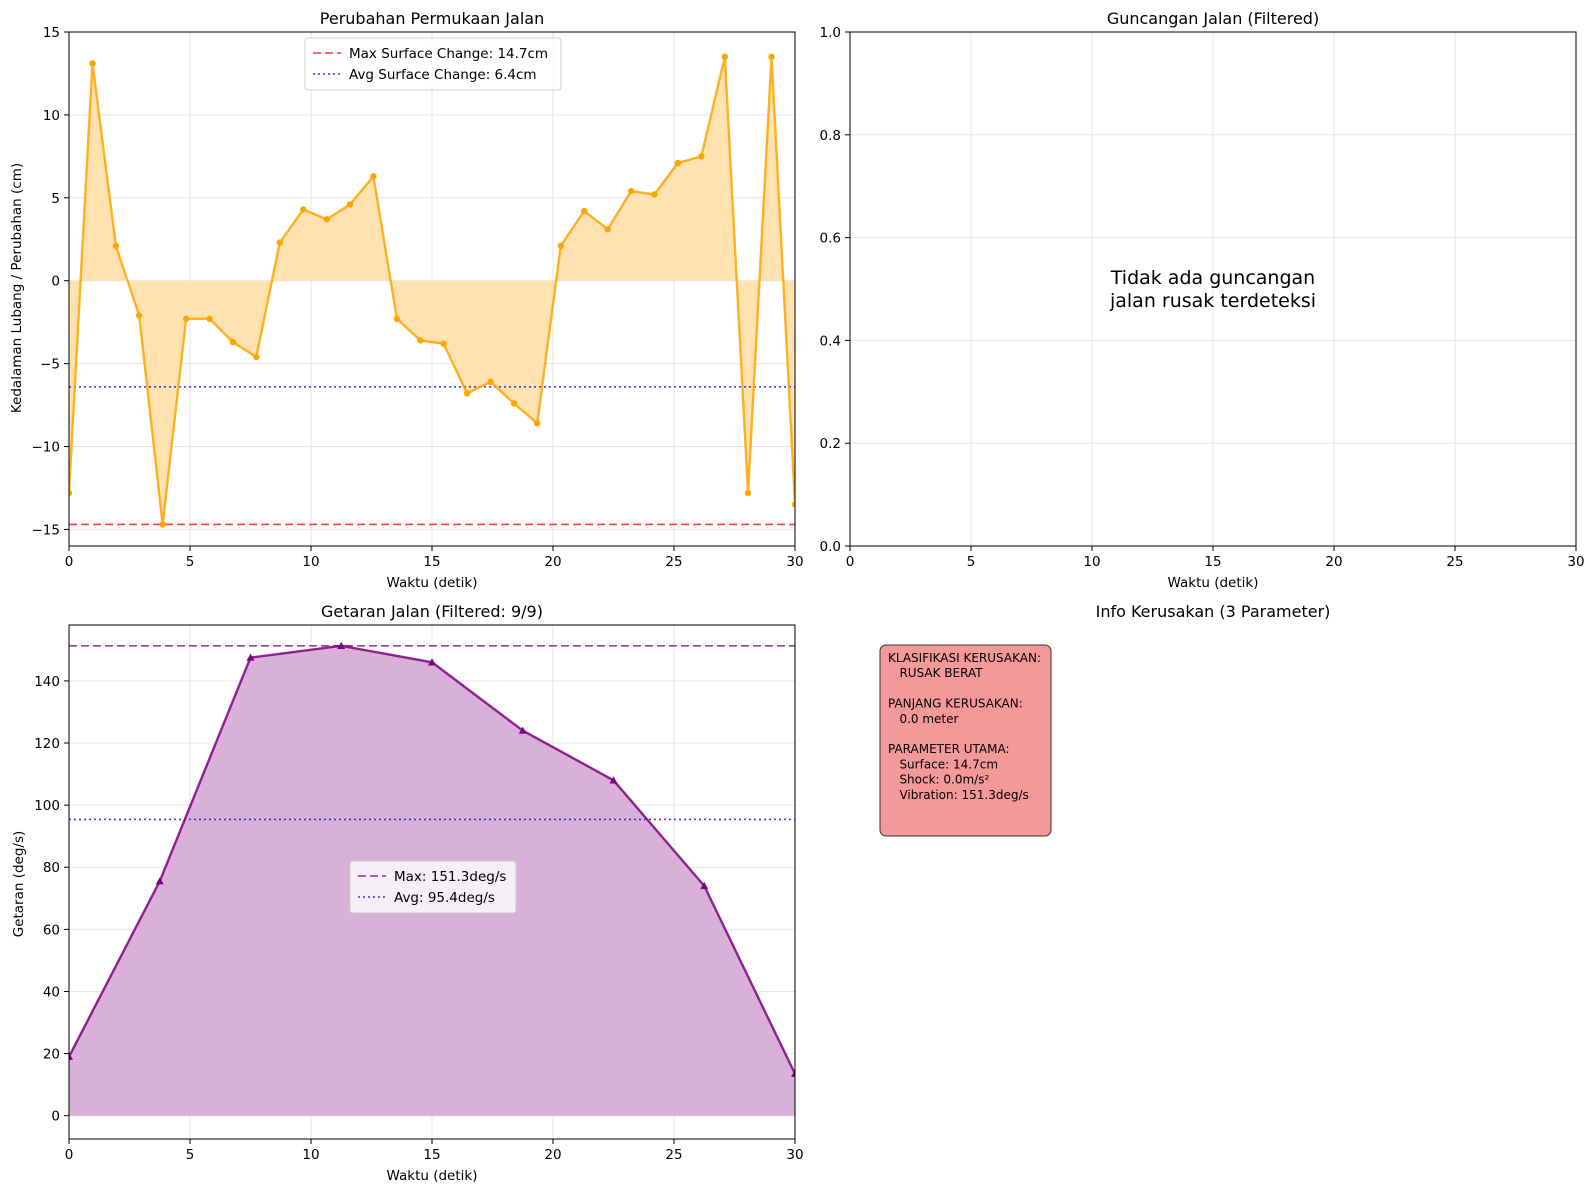 Image resolution: width=1589 pixels, height=1189 pixels. I want to click on y-tick-label: 20, so click(51, 1055).